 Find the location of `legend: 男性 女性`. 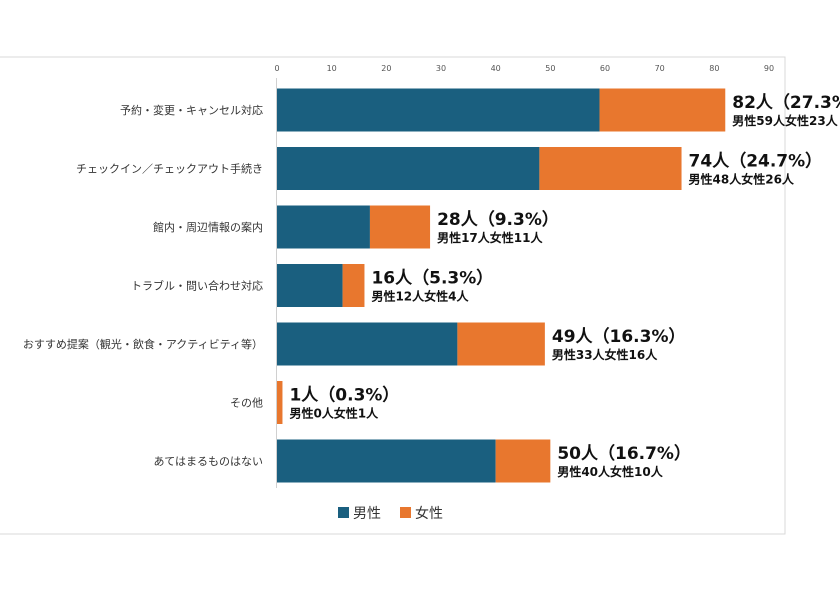

legend: 男性 女性 is located at coordinates (390, 513).